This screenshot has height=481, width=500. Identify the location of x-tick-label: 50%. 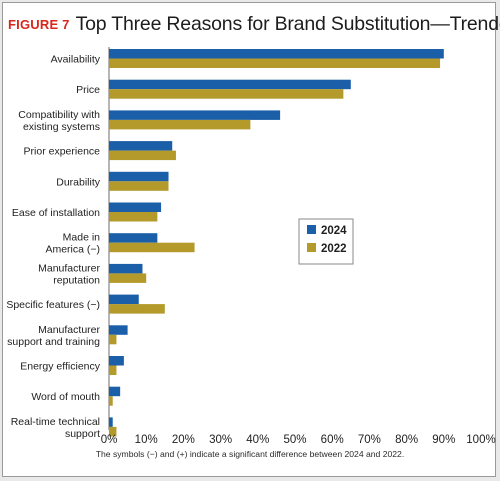
(294, 440).